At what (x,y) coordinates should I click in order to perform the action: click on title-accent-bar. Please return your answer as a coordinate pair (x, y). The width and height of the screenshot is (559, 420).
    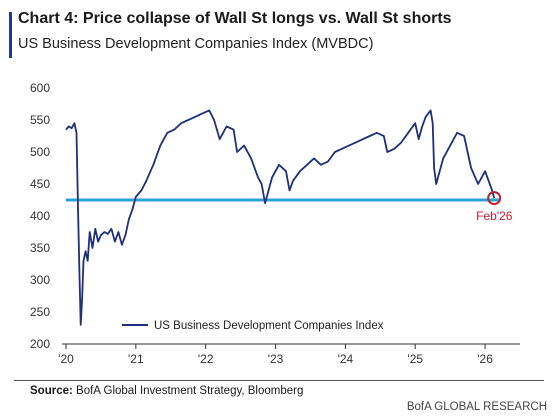
    Looking at the image, I should click on (10, 35).